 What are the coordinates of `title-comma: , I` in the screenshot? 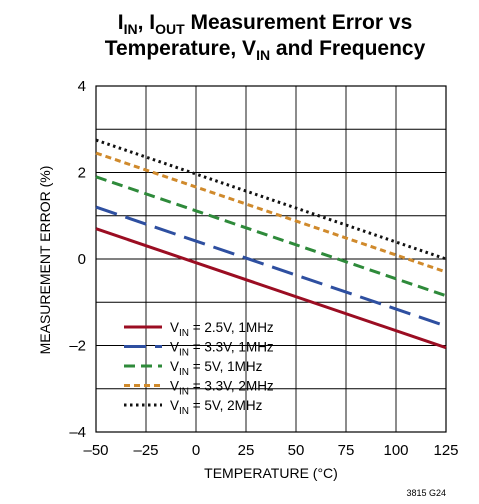 It's located at (147, 22).